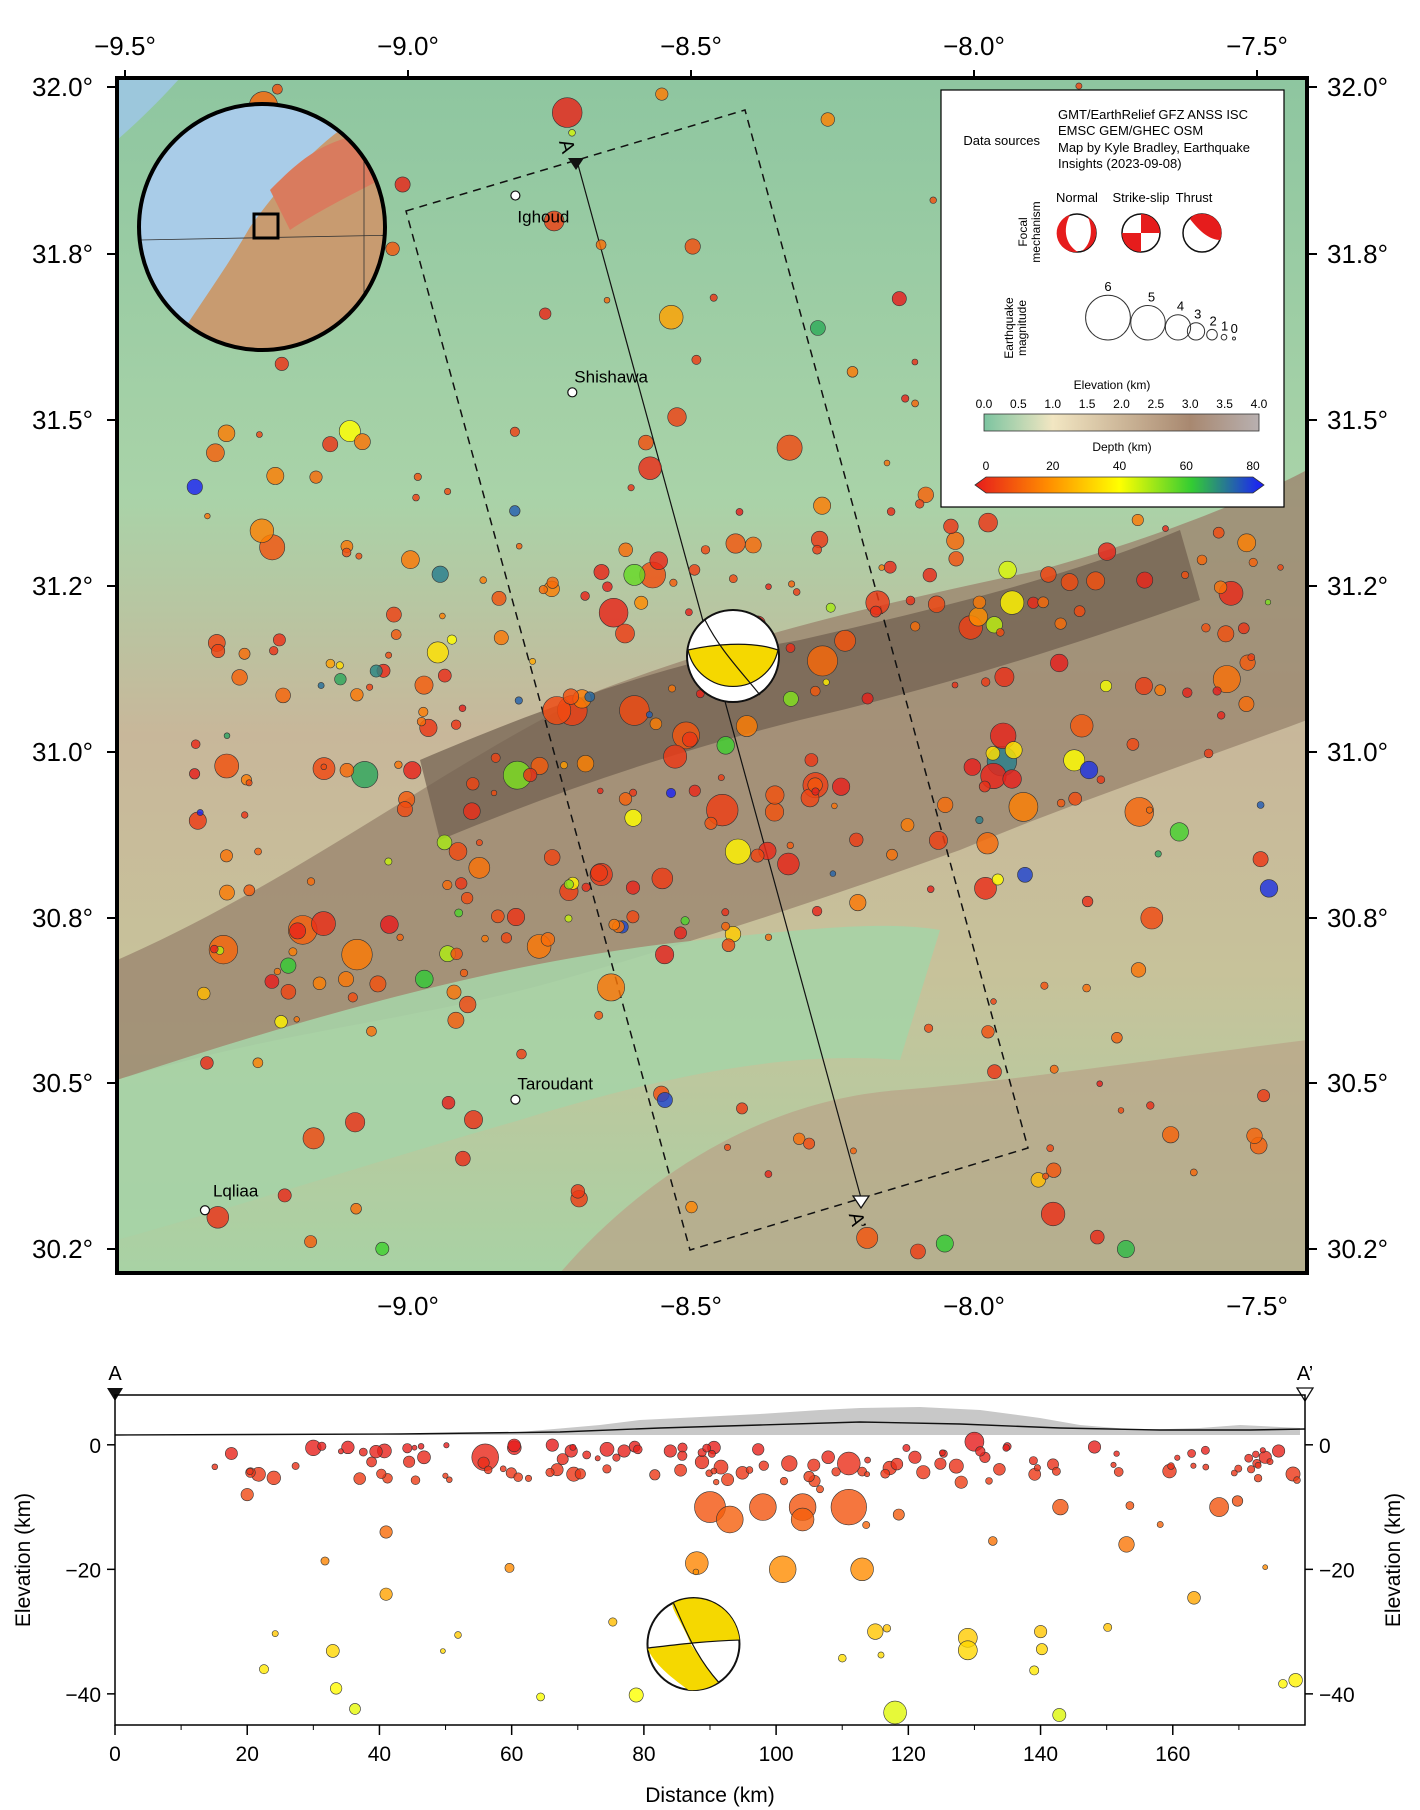  What do you see at coordinates (710, 1795) in the screenshot?
I see `xs-x-label: Distance (km)` at bounding box center [710, 1795].